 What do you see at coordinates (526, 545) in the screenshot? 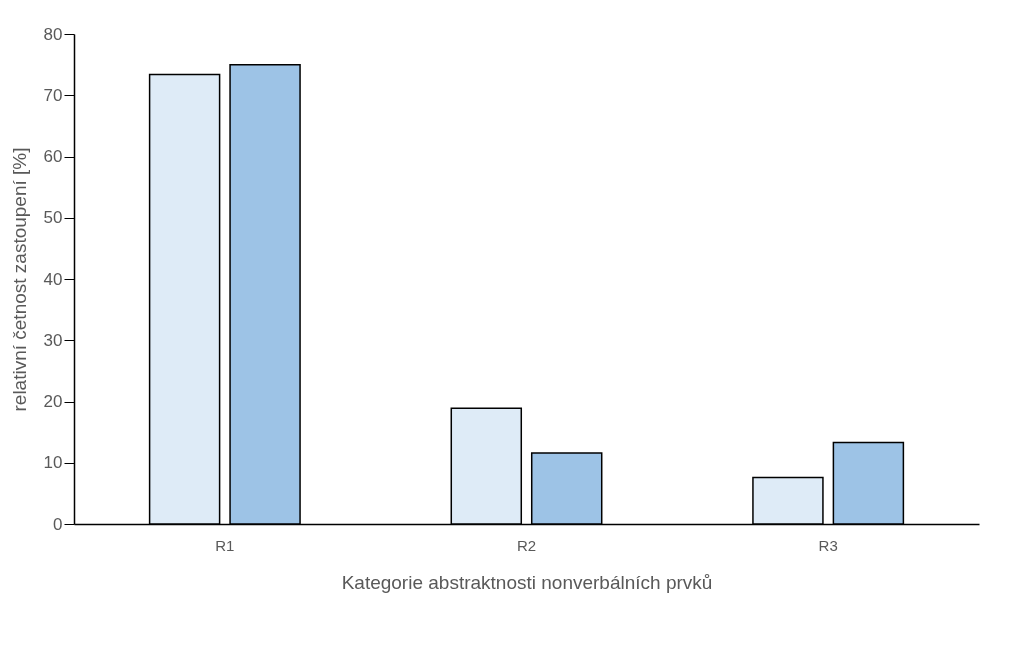
I see `x-tick-label: R2` at bounding box center [526, 545].